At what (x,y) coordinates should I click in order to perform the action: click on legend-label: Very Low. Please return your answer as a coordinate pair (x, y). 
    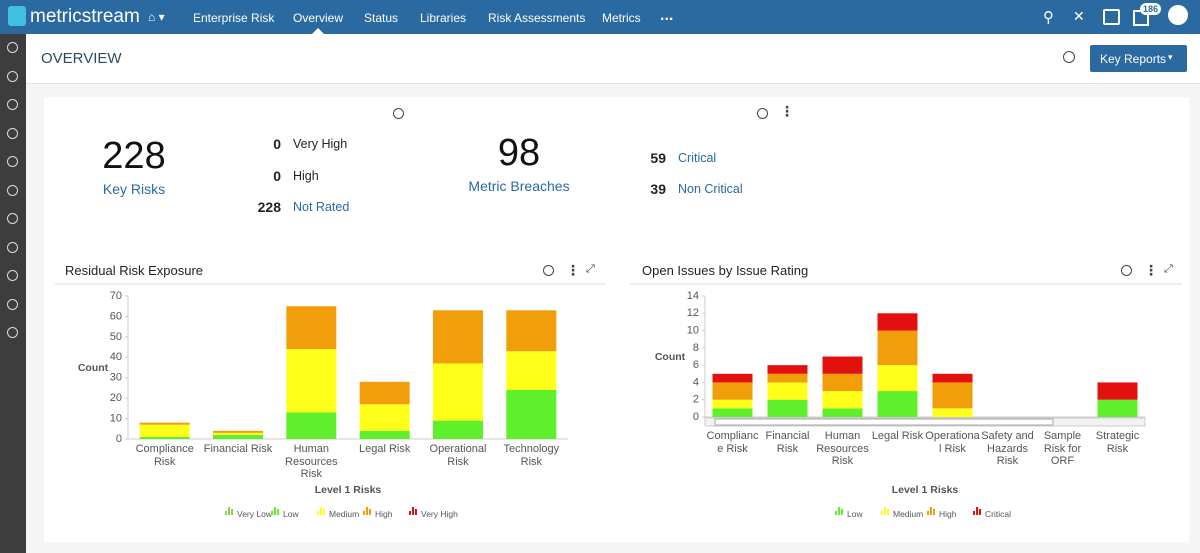
    Looking at the image, I should click on (254, 514).